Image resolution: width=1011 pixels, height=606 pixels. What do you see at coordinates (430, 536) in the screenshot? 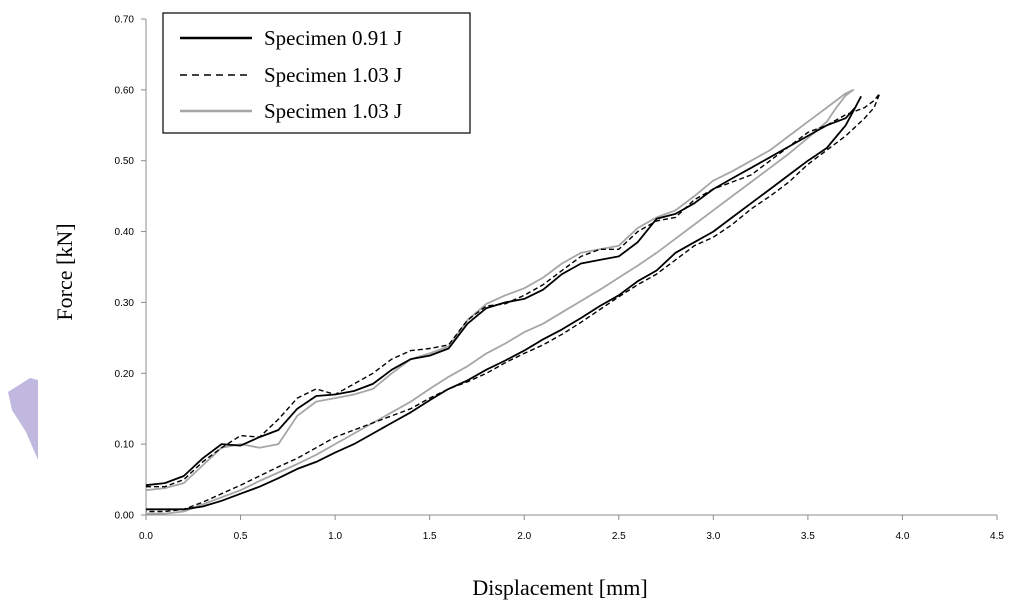
I see `x-tick-label: 1.5` at bounding box center [430, 536].